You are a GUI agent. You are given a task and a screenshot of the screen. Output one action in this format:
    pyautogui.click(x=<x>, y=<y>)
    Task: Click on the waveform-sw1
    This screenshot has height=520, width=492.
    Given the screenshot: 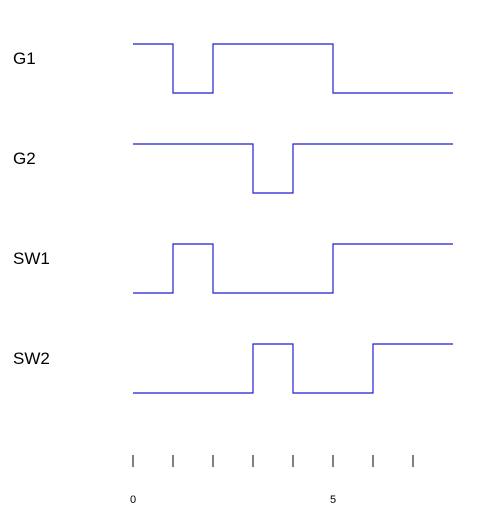 What is the action you would take?
    pyautogui.click(x=293, y=268)
    